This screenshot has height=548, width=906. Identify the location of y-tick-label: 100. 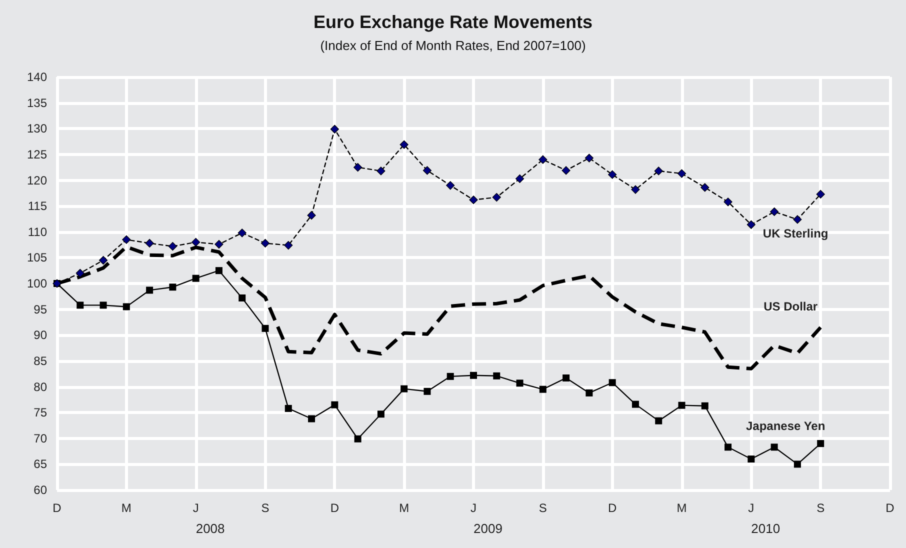
(37, 283).